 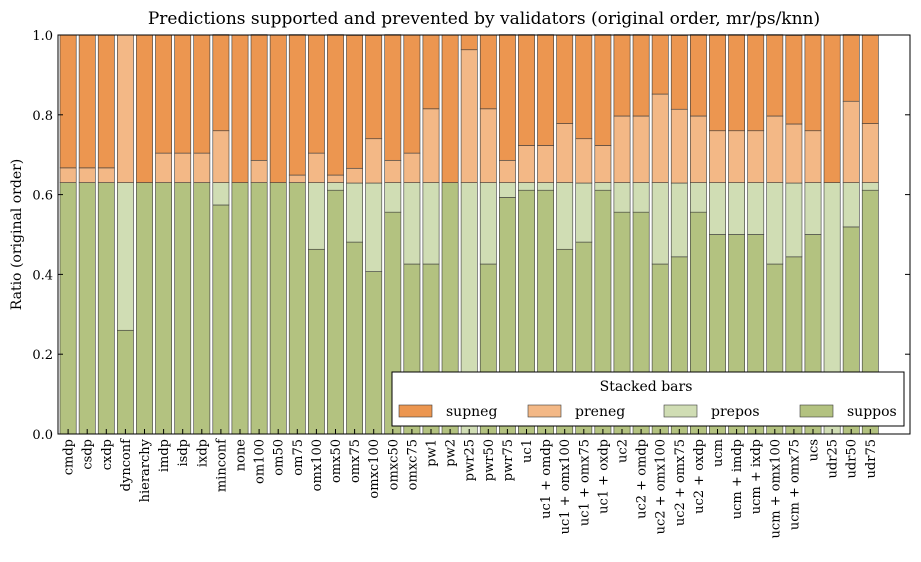 I want to click on bar-preneg-omx75, so click(x=355, y=175).